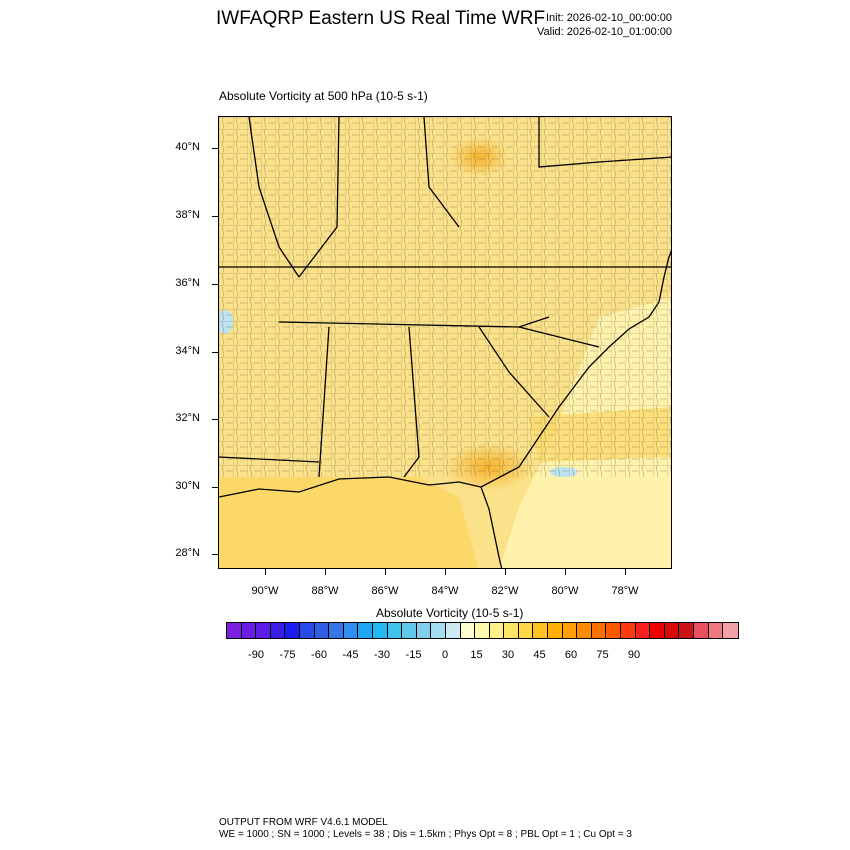 The width and height of the screenshot is (850, 850). Describe the element at coordinates (413, 655) in the screenshot. I see `colorbar-label: -15` at that location.